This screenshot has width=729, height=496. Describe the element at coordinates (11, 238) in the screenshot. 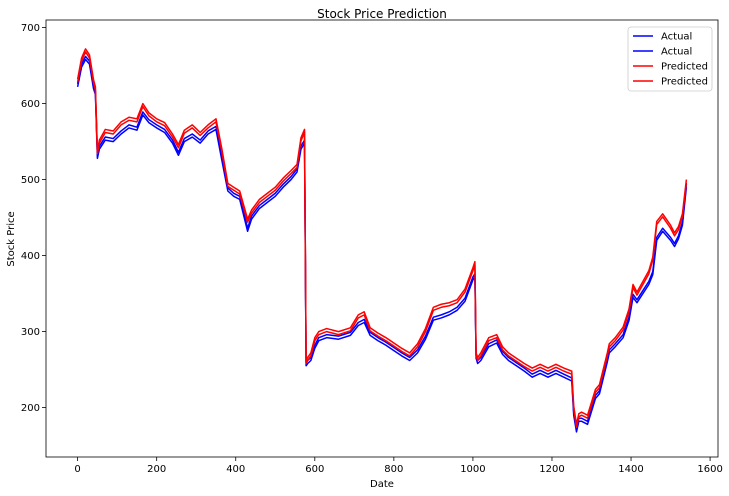

I see `y-axis-label: Stock Price` at that location.